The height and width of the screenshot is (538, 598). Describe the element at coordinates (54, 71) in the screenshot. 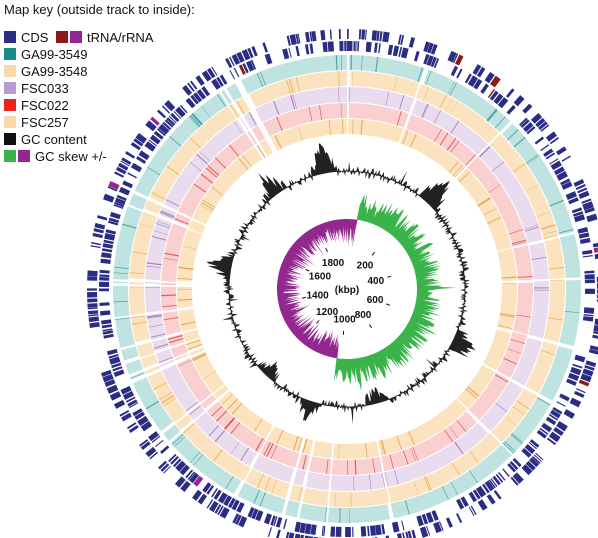

I see `legend-label-ga99-3548: GA99-3548` at that location.